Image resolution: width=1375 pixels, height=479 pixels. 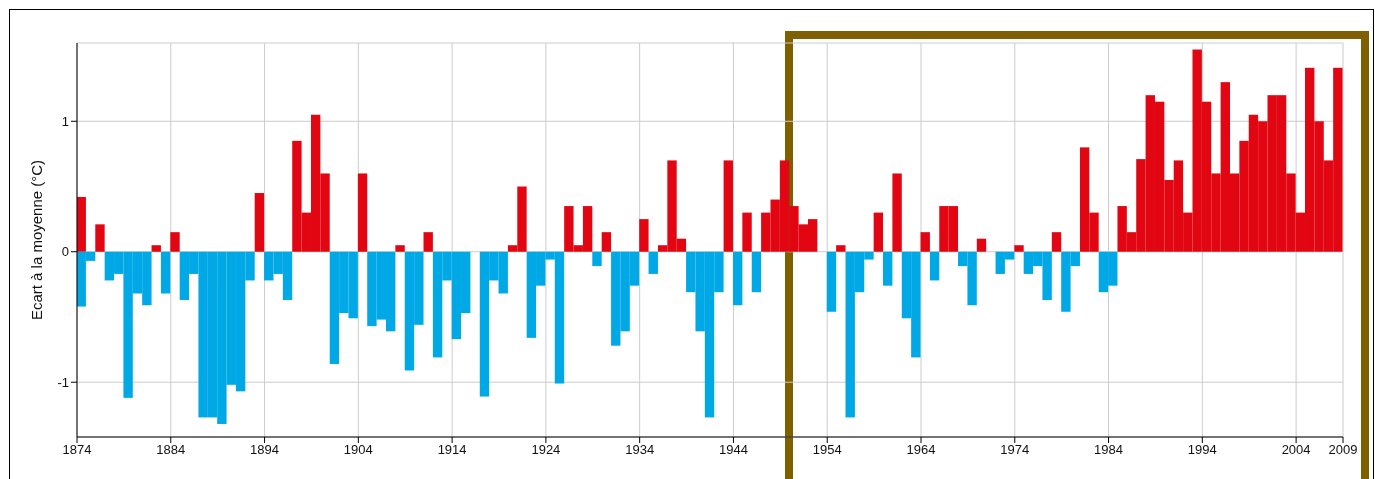 What do you see at coordinates (358, 450) in the screenshot?
I see `x-tick-label: 1904` at bounding box center [358, 450].